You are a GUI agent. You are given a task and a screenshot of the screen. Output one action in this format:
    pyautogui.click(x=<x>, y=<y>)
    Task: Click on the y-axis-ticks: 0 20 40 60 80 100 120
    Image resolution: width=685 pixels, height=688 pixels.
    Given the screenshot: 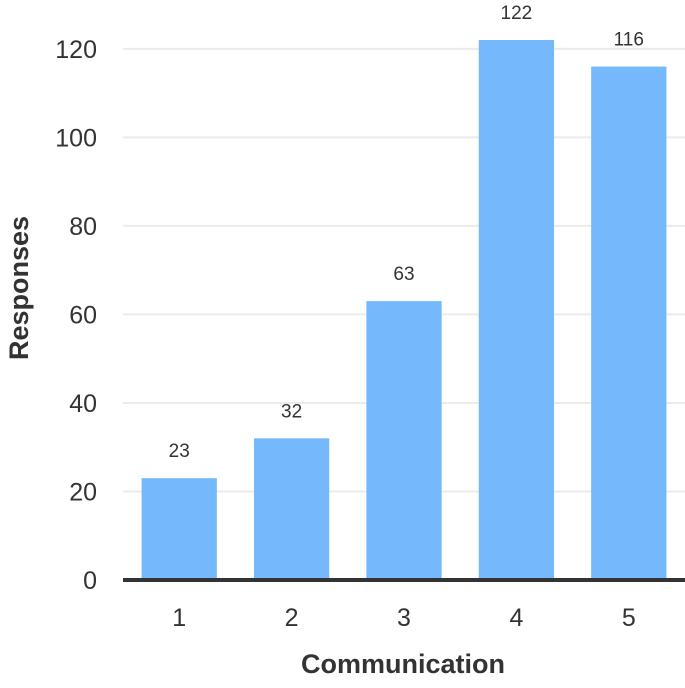 What is the action you would take?
    pyautogui.click(x=76, y=315)
    